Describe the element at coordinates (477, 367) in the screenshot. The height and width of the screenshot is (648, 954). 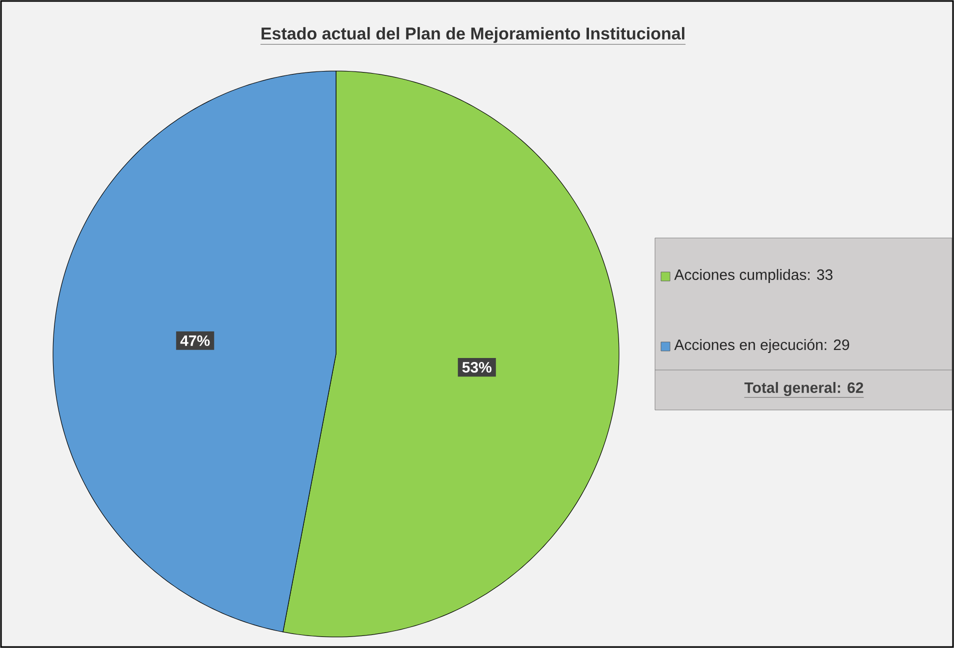
I see `data-label: 53%` at that location.